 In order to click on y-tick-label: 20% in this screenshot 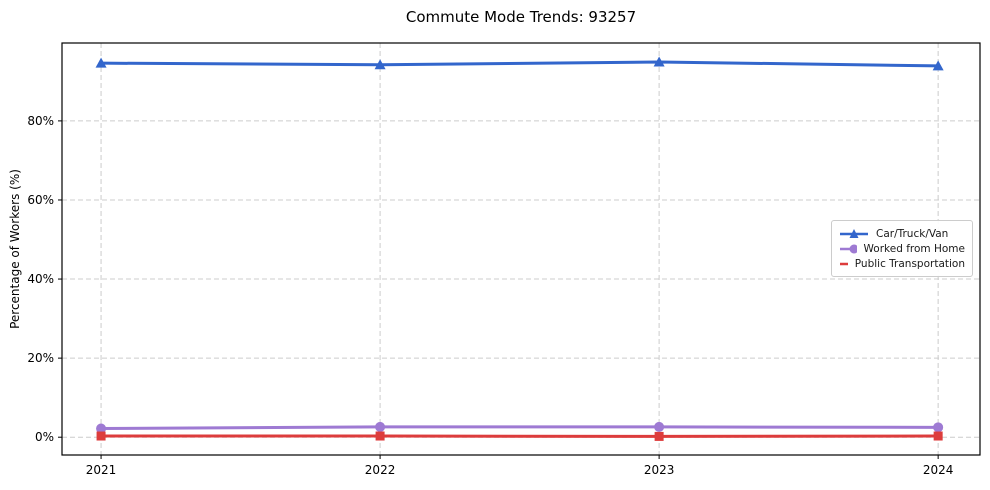, I will do `click(40, 358)`.